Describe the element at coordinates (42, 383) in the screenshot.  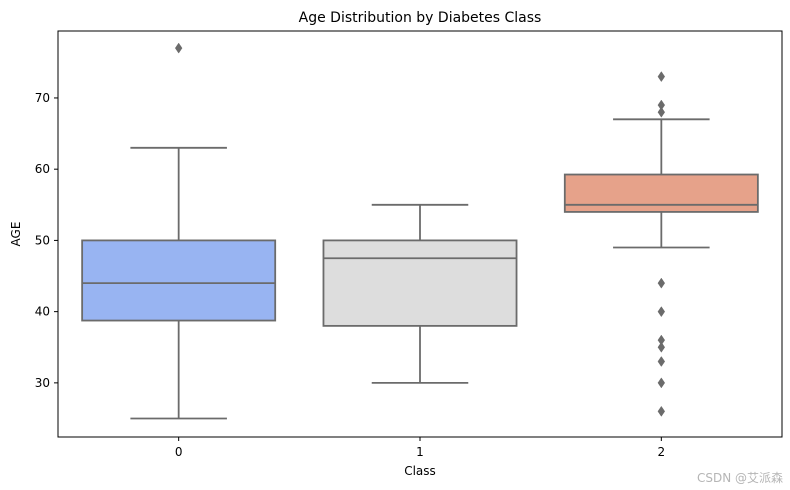
I see `y-tick-label: 30` at that location.